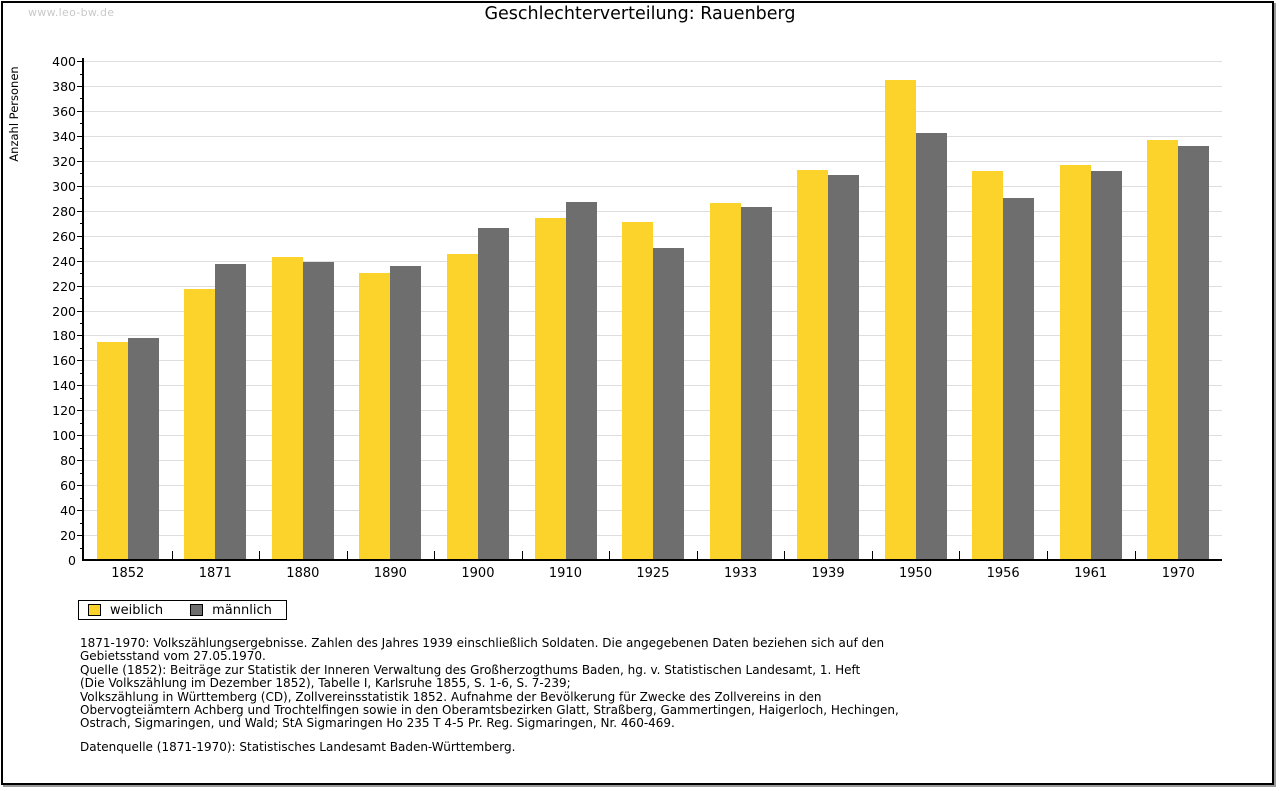 This screenshot has width=1280, height=791. What do you see at coordinates (215, 573) in the screenshot?
I see `x-category-label: 1871` at bounding box center [215, 573].